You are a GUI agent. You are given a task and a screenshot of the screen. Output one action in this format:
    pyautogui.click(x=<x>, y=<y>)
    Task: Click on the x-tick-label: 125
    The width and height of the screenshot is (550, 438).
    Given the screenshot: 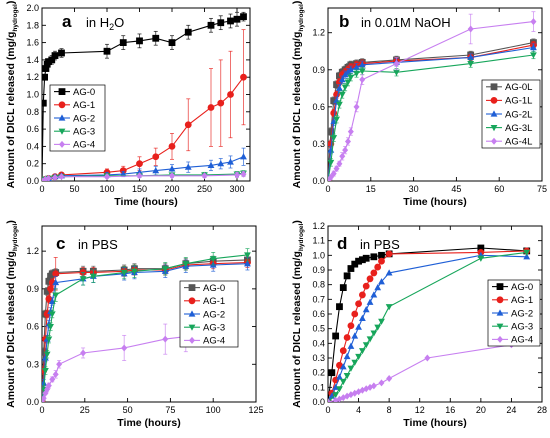 What is the action you would take?
    pyautogui.click(x=255, y=410)
    